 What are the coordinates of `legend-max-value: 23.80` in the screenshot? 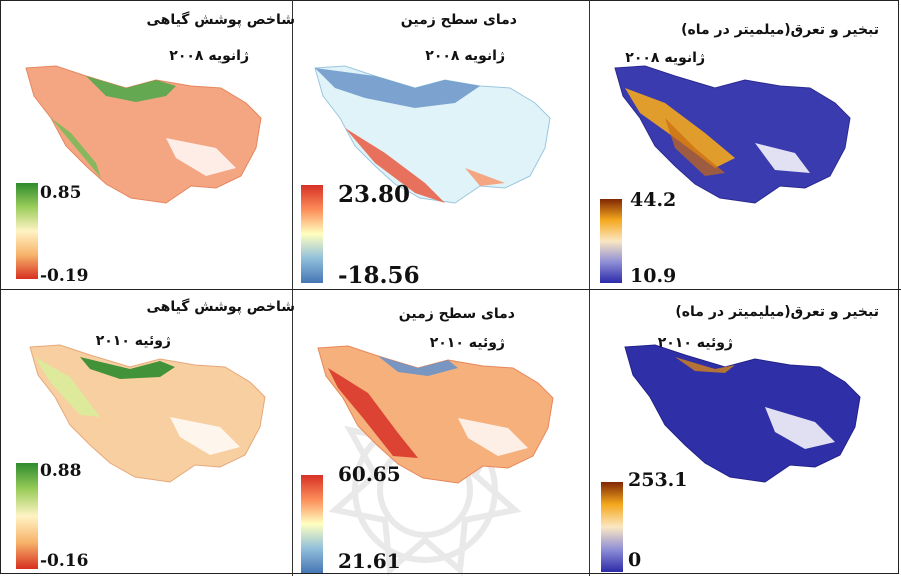 It's located at (374, 194).